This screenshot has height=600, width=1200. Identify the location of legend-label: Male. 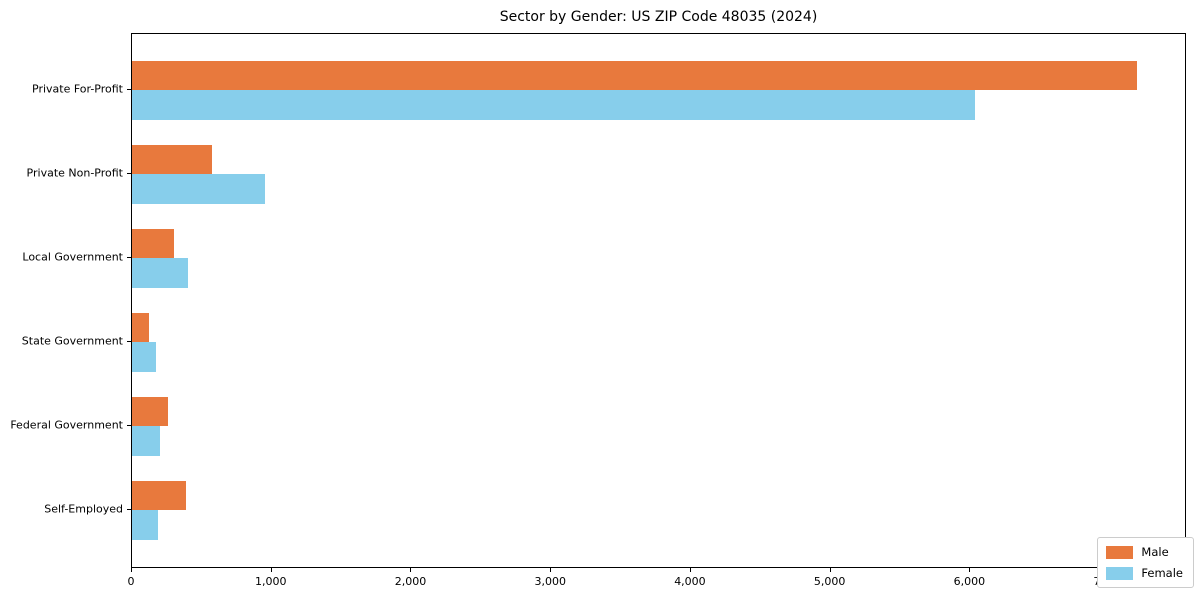
(1155, 552).